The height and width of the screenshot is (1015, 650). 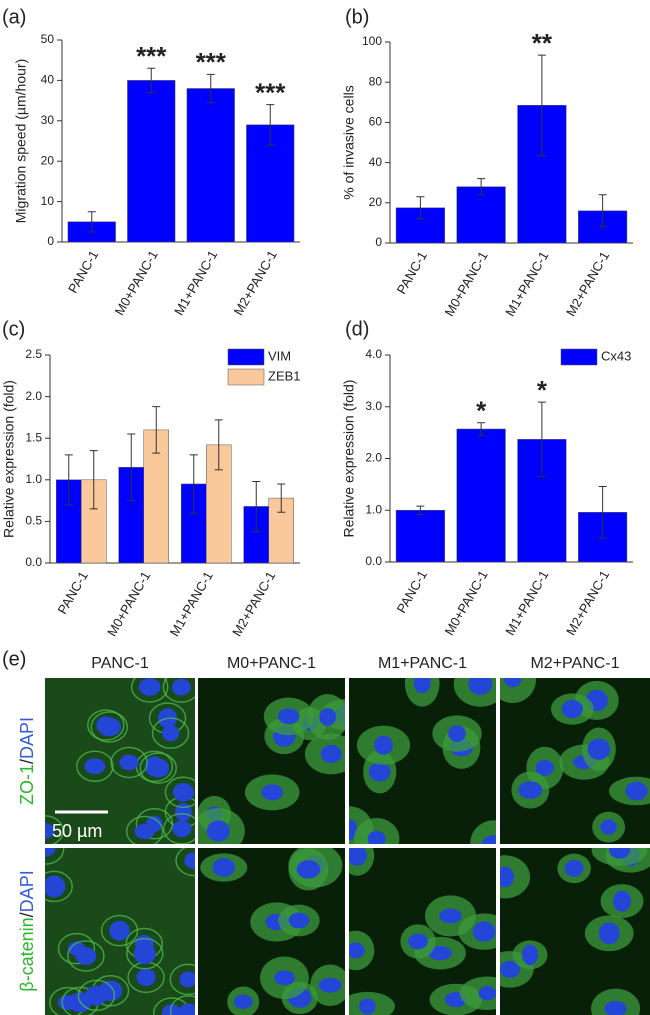 I want to click on legend-swatch, so click(x=246, y=357).